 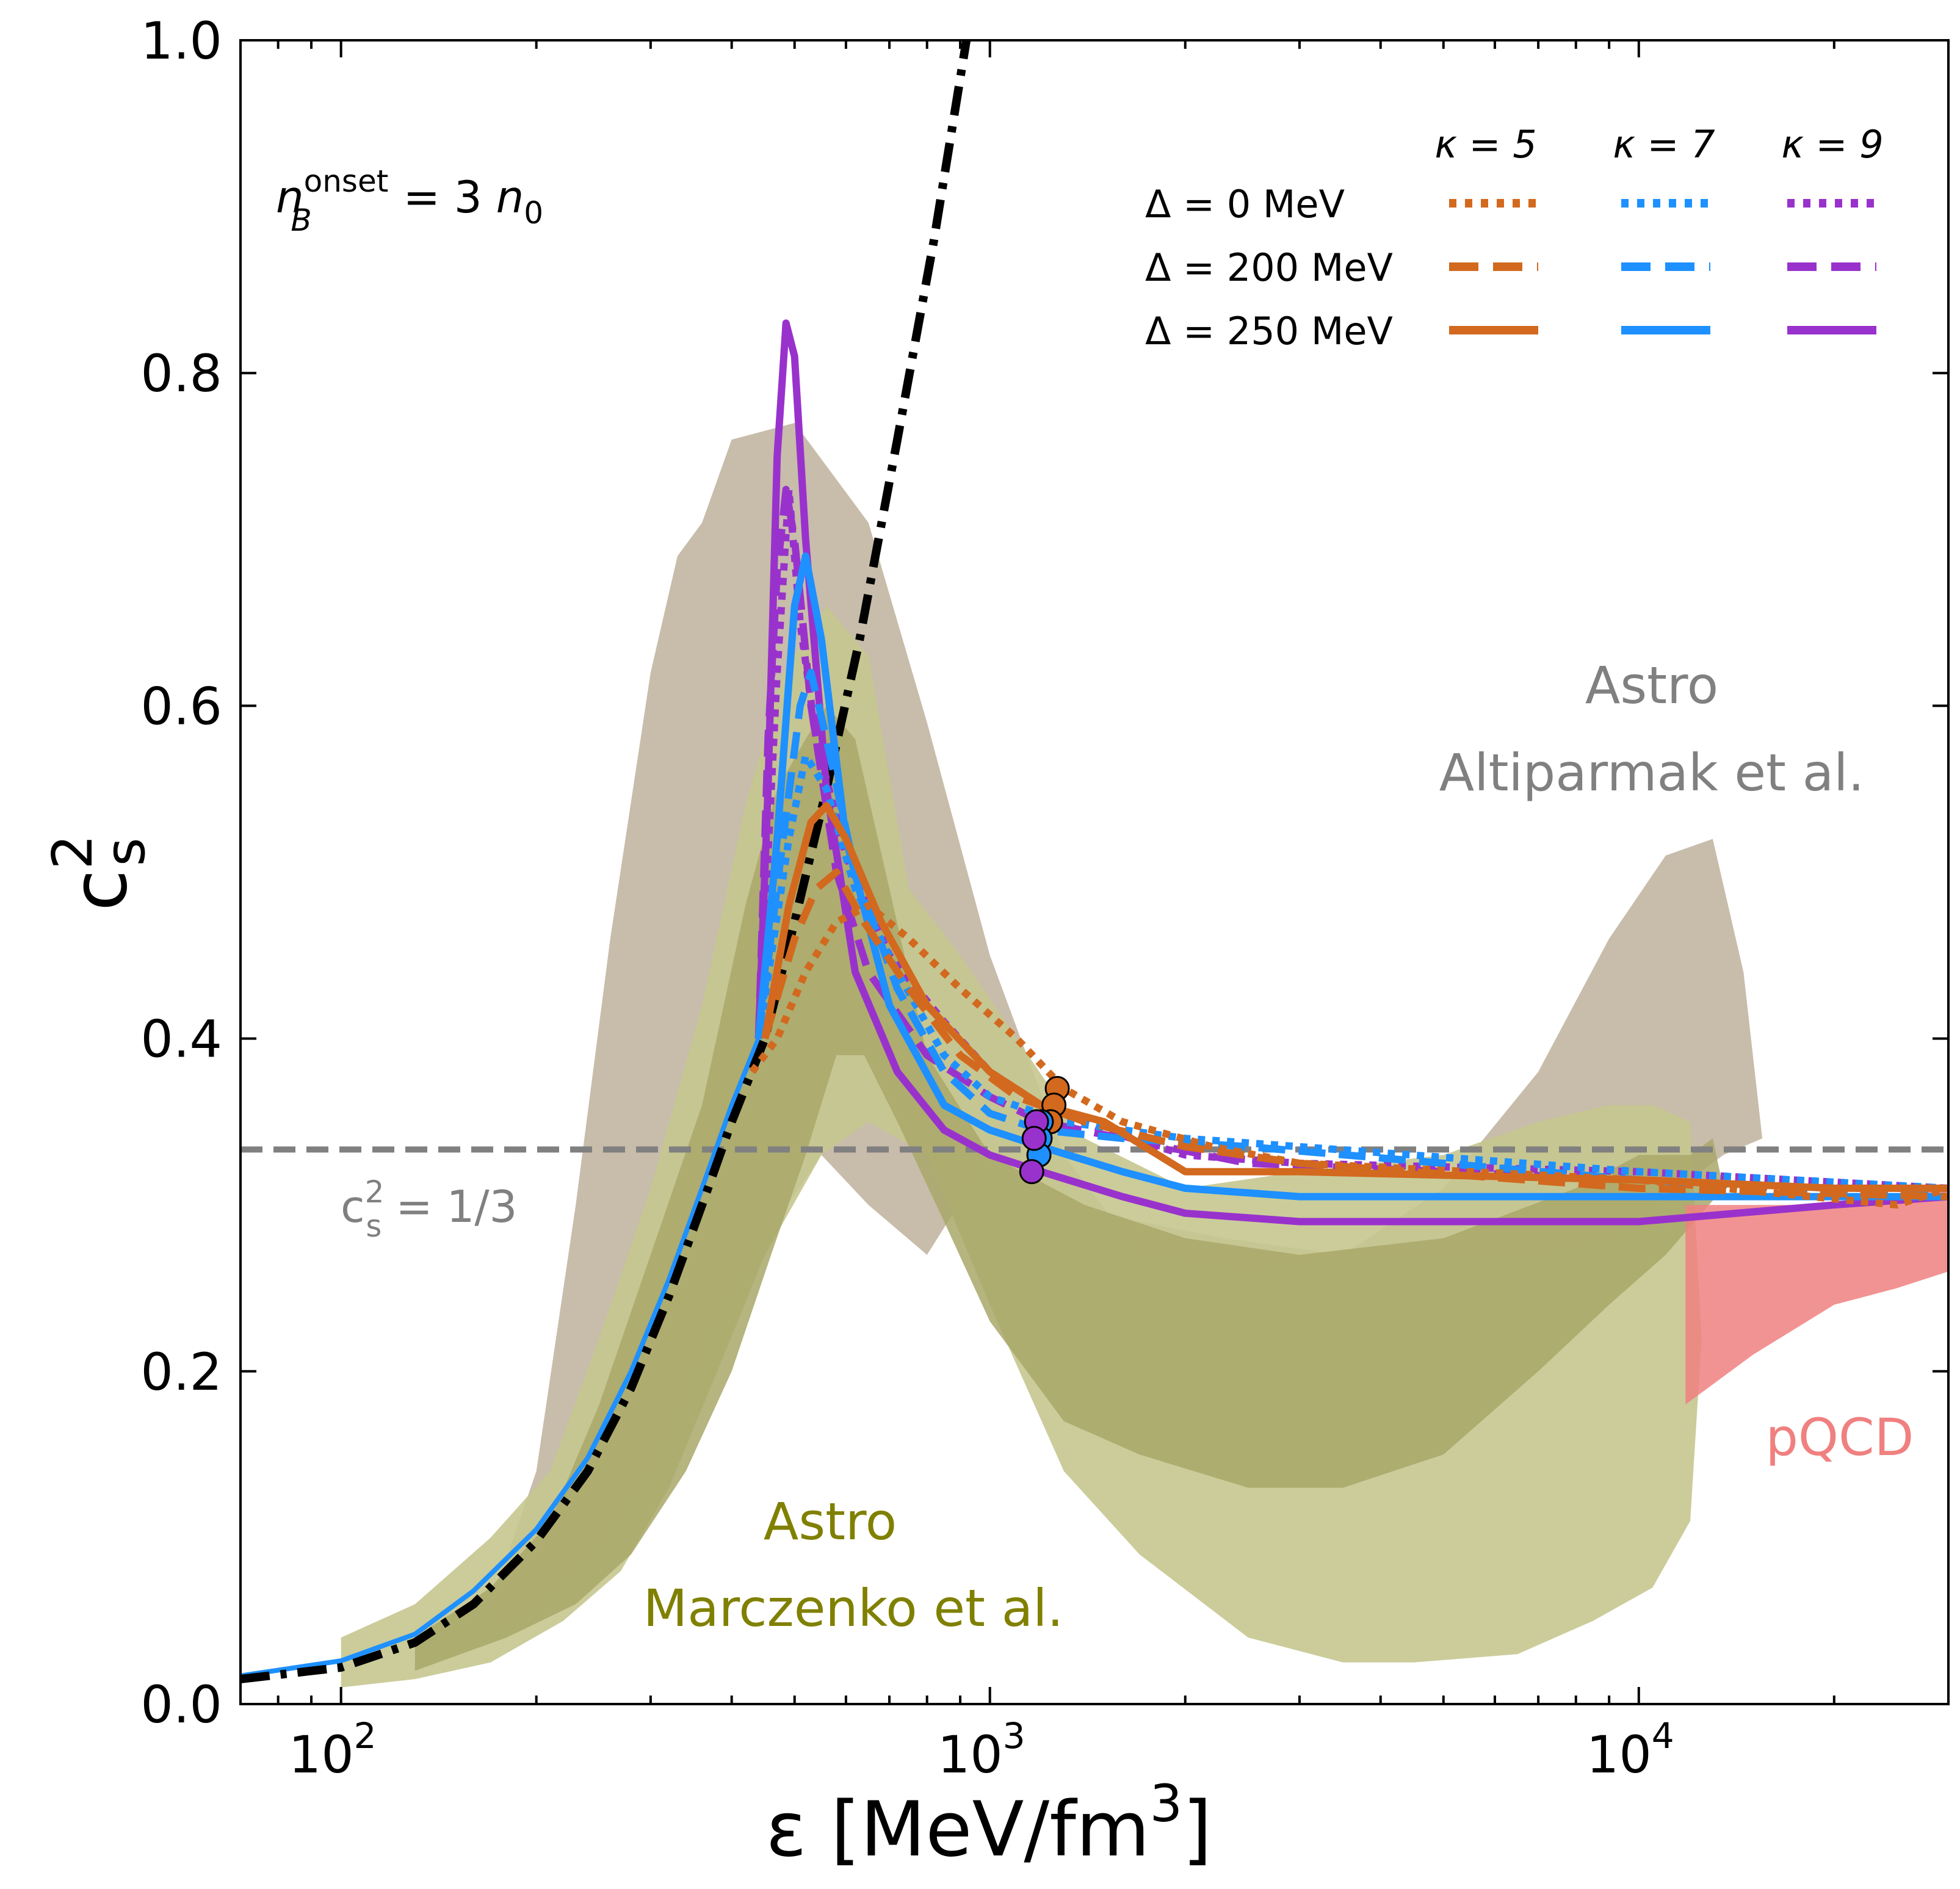 I want to click on y-tick-label-3: 0.6, so click(x=181, y=706).